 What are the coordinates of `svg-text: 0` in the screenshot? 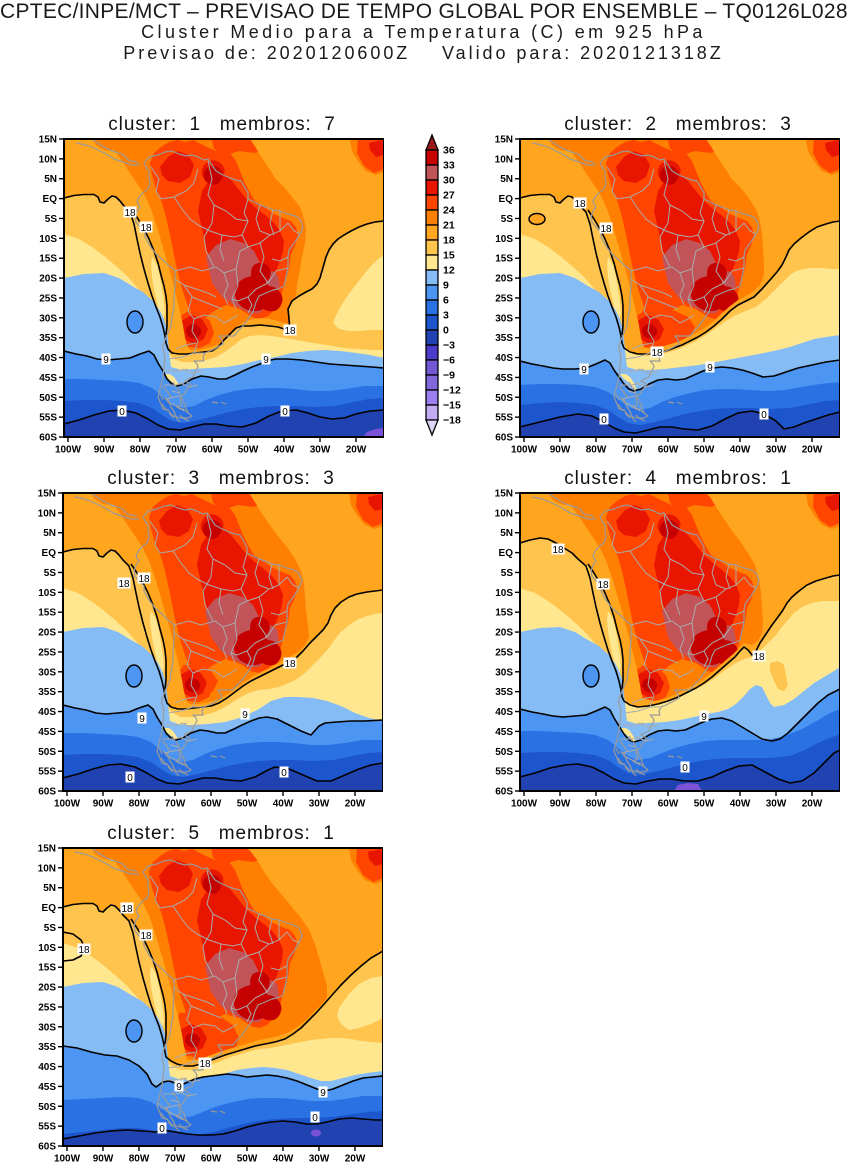 It's located at (446, 331).